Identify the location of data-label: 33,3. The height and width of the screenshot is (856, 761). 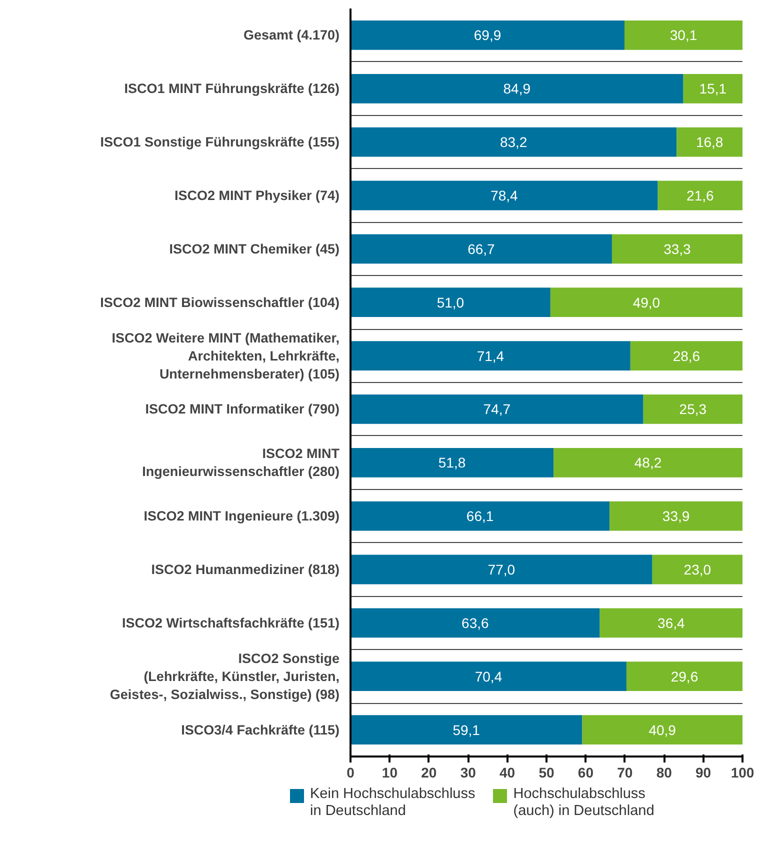
(678, 248).